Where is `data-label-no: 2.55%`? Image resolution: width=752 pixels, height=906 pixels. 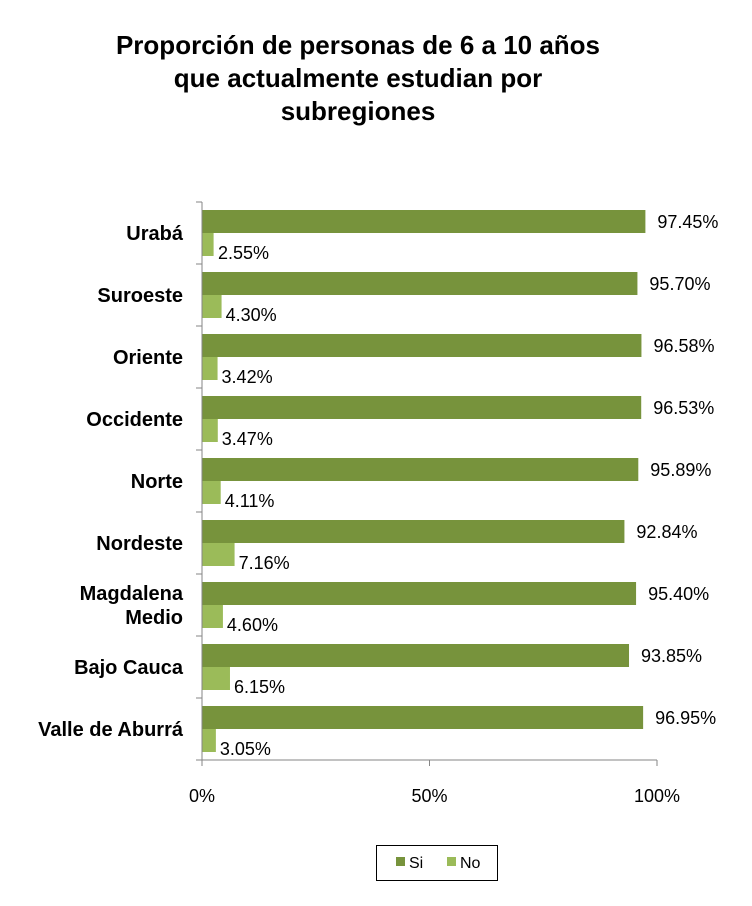 data-label-no: 2.55% is located at coordinates (243, 253).